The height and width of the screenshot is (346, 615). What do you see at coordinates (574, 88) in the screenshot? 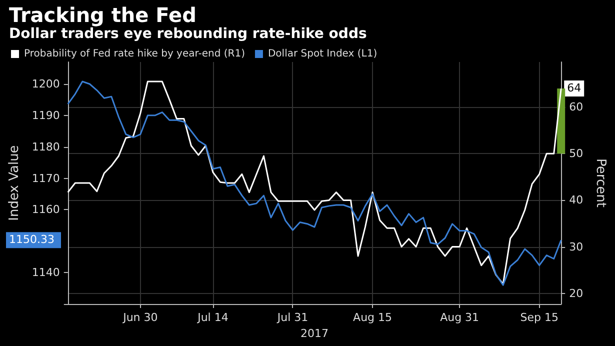
I see `data-label: 64` at bounding box center [574, 88].